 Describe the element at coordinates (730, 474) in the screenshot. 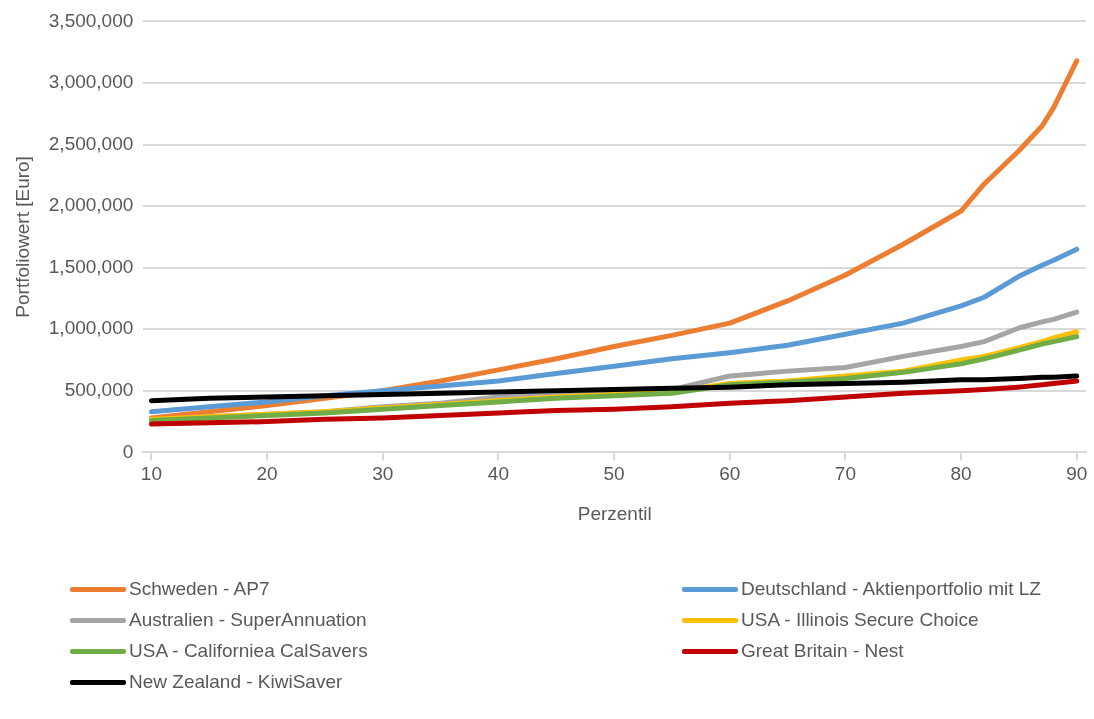

I see `x-tick-label: 60` at that location.